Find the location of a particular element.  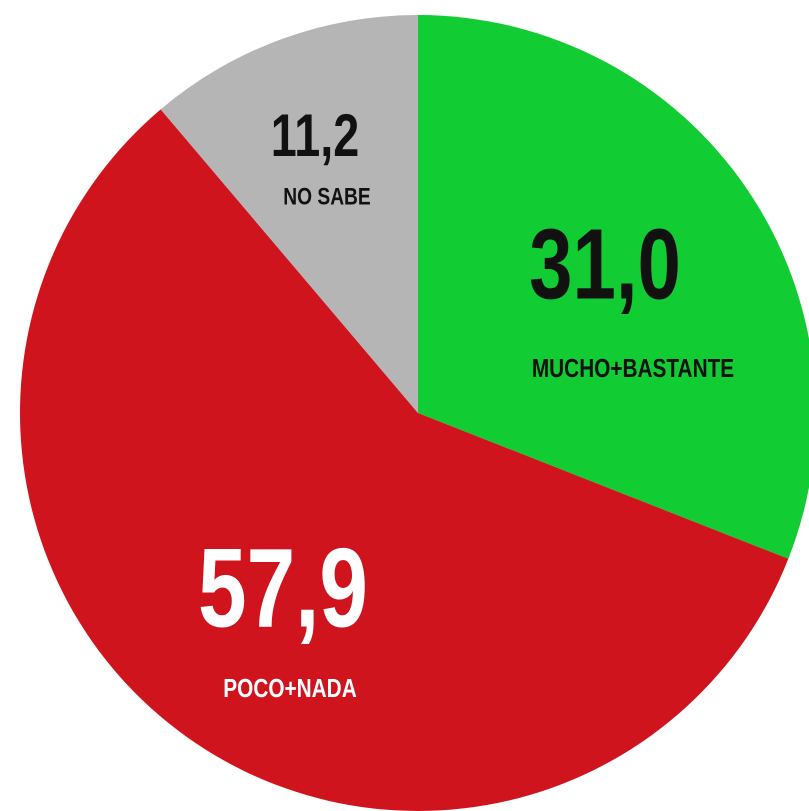

category-label: MUCHO+BASTANTE is located at coordinates (633, 368).